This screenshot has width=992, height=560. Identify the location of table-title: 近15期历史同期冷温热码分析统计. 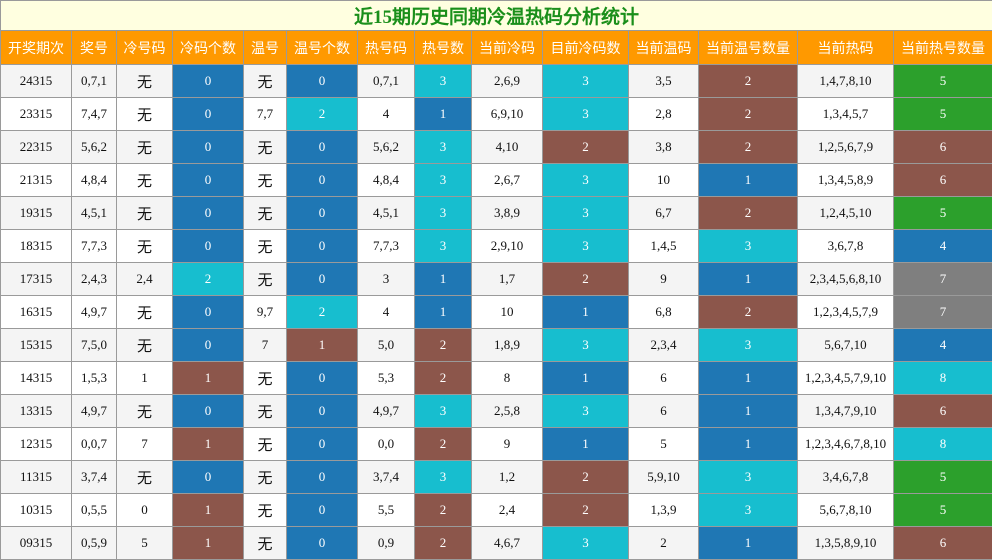
(496, 15).